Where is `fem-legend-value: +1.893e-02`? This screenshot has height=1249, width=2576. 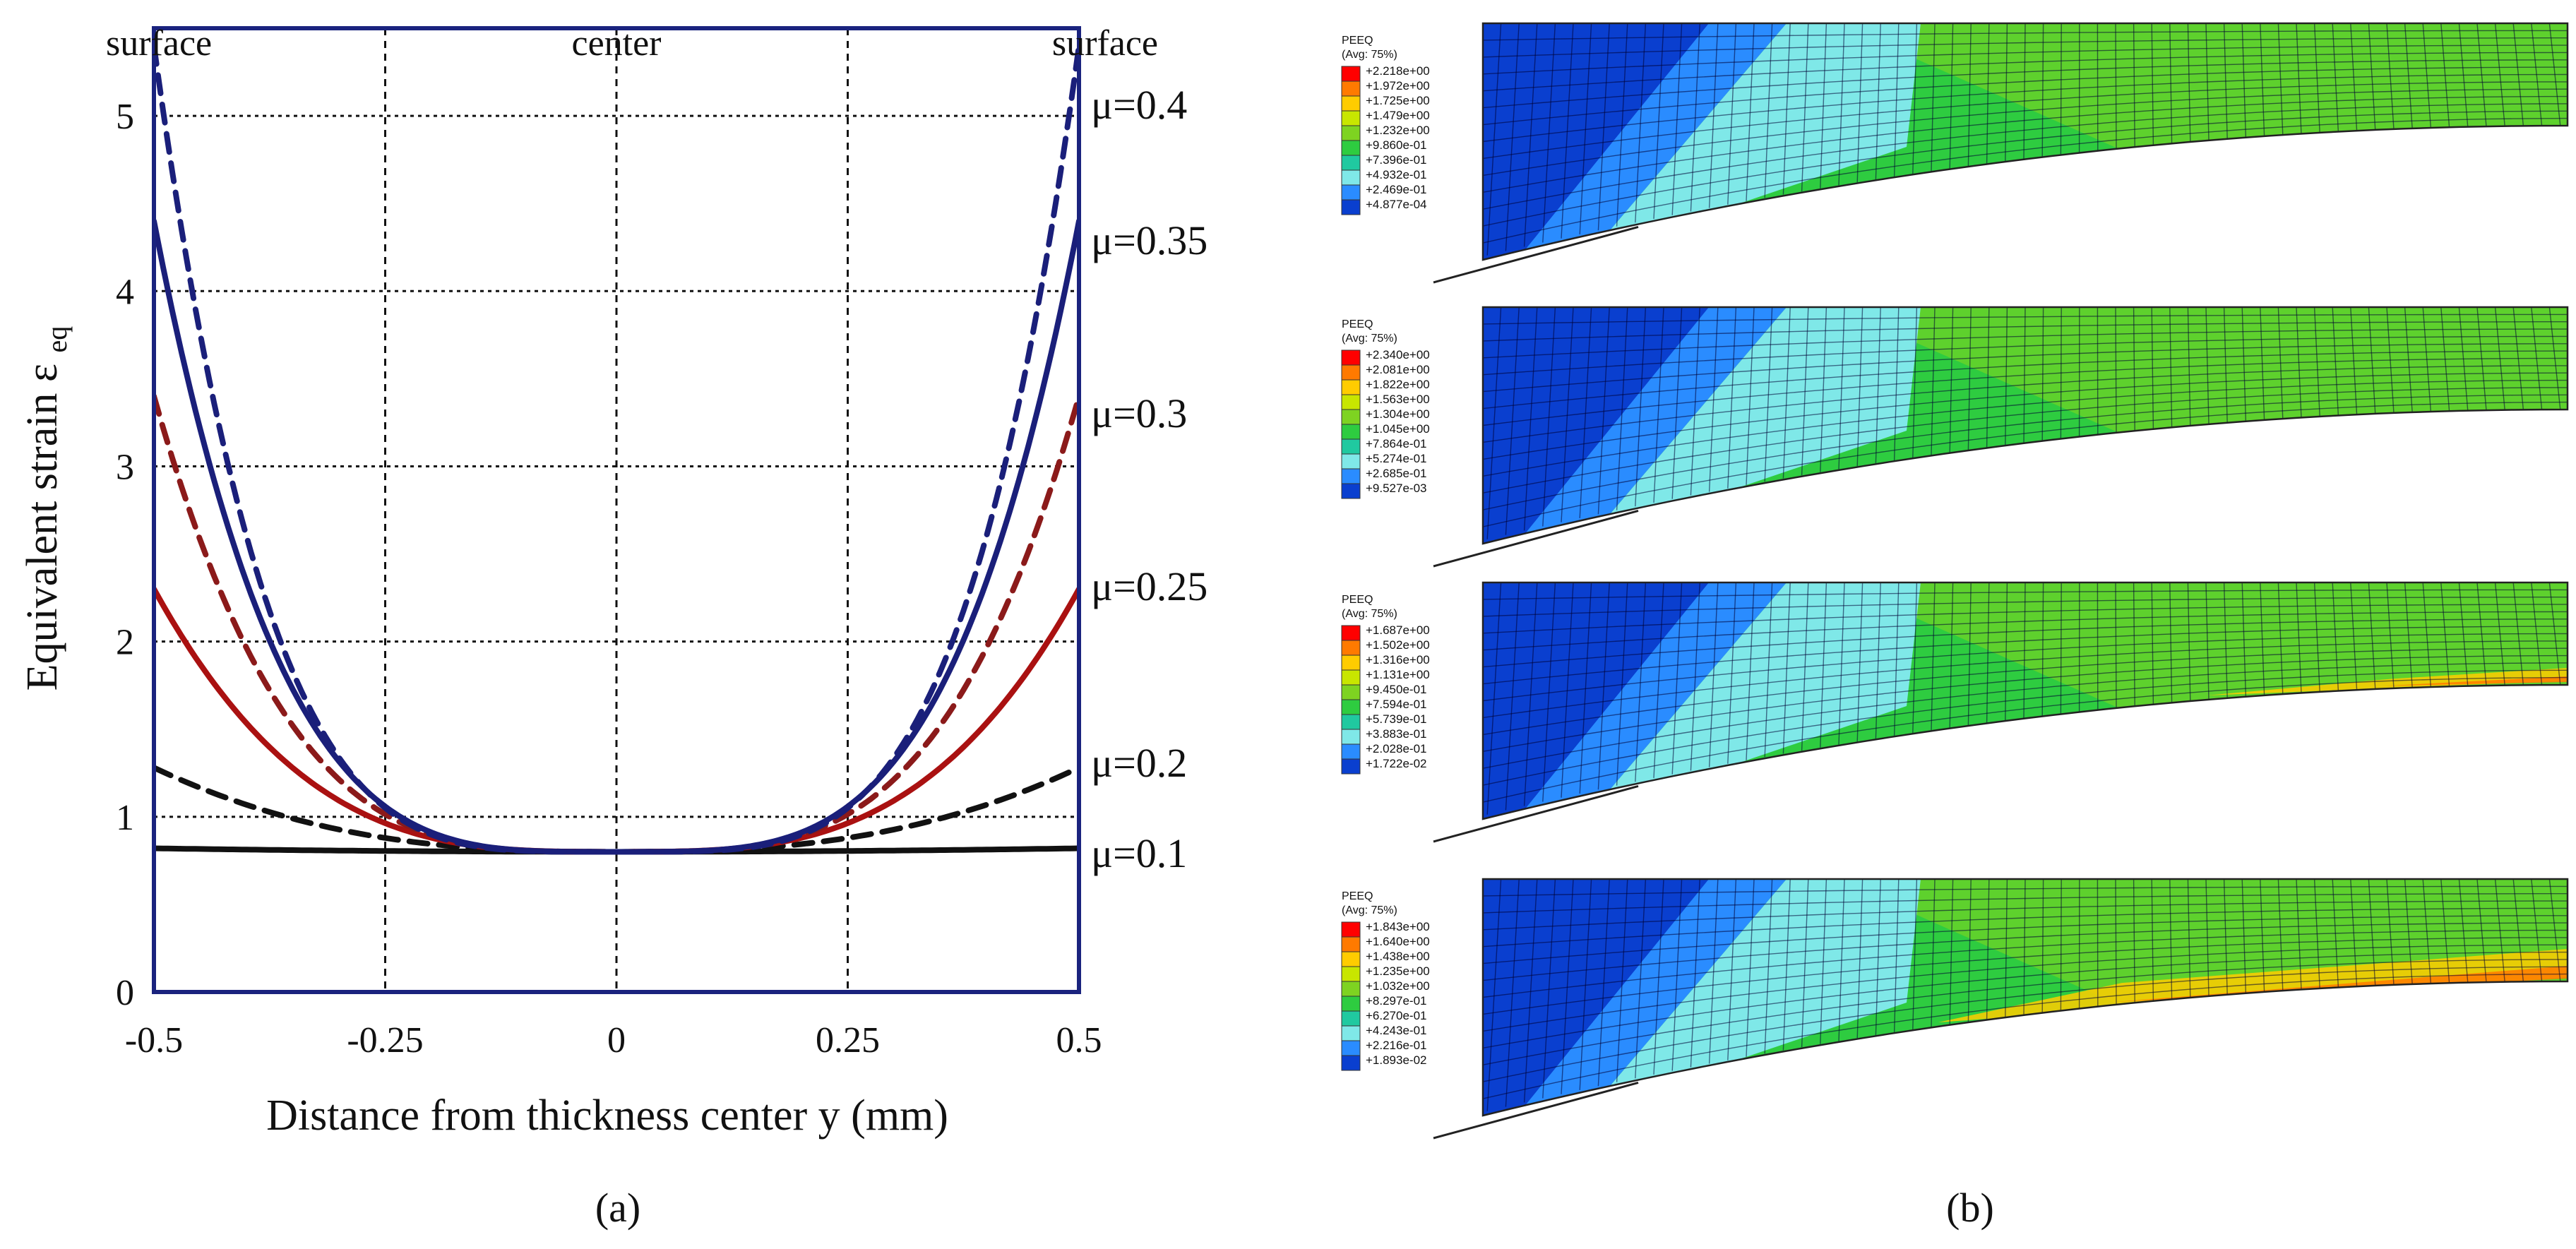 fem-legend-value: +1.893e-02 is located at coordinates (1396, 1060).